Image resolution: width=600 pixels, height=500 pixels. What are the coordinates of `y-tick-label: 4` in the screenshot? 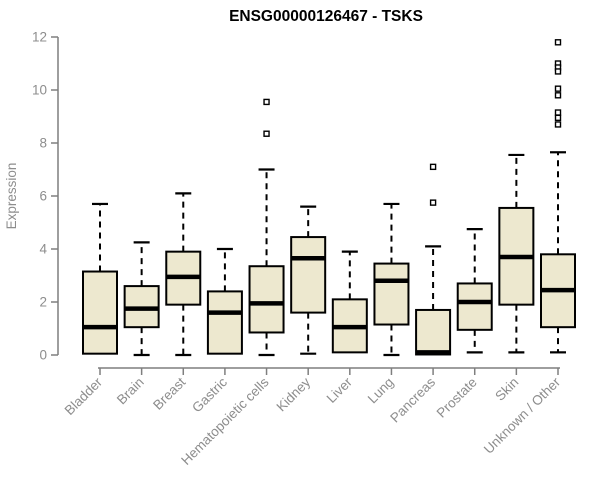 It's located at (43, 249).